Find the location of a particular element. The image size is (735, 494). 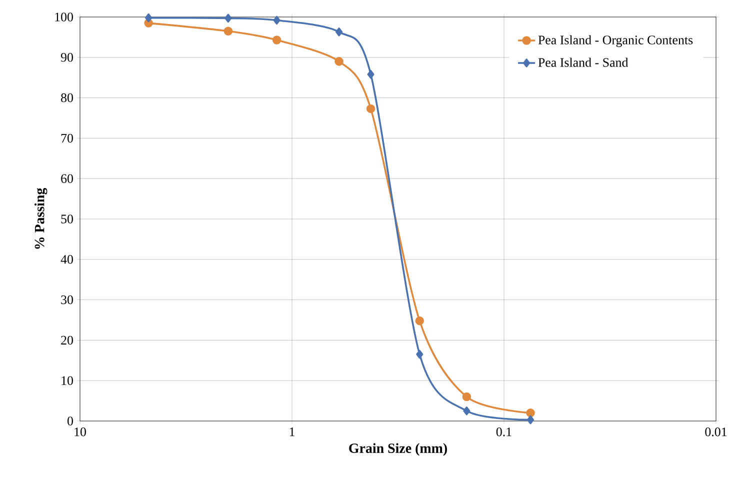

y-tick-label: 10 is located at coordinates (67, 380).